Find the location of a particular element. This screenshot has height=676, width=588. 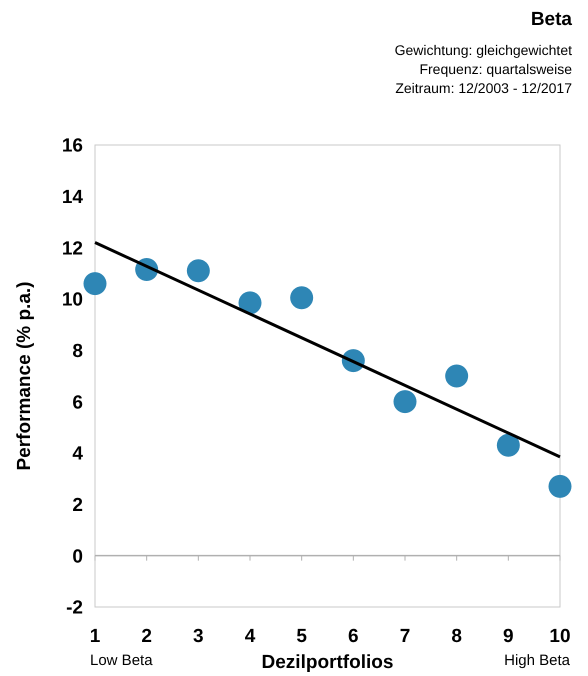

x-tick-label: 5 is located at coordinates (302, 636).